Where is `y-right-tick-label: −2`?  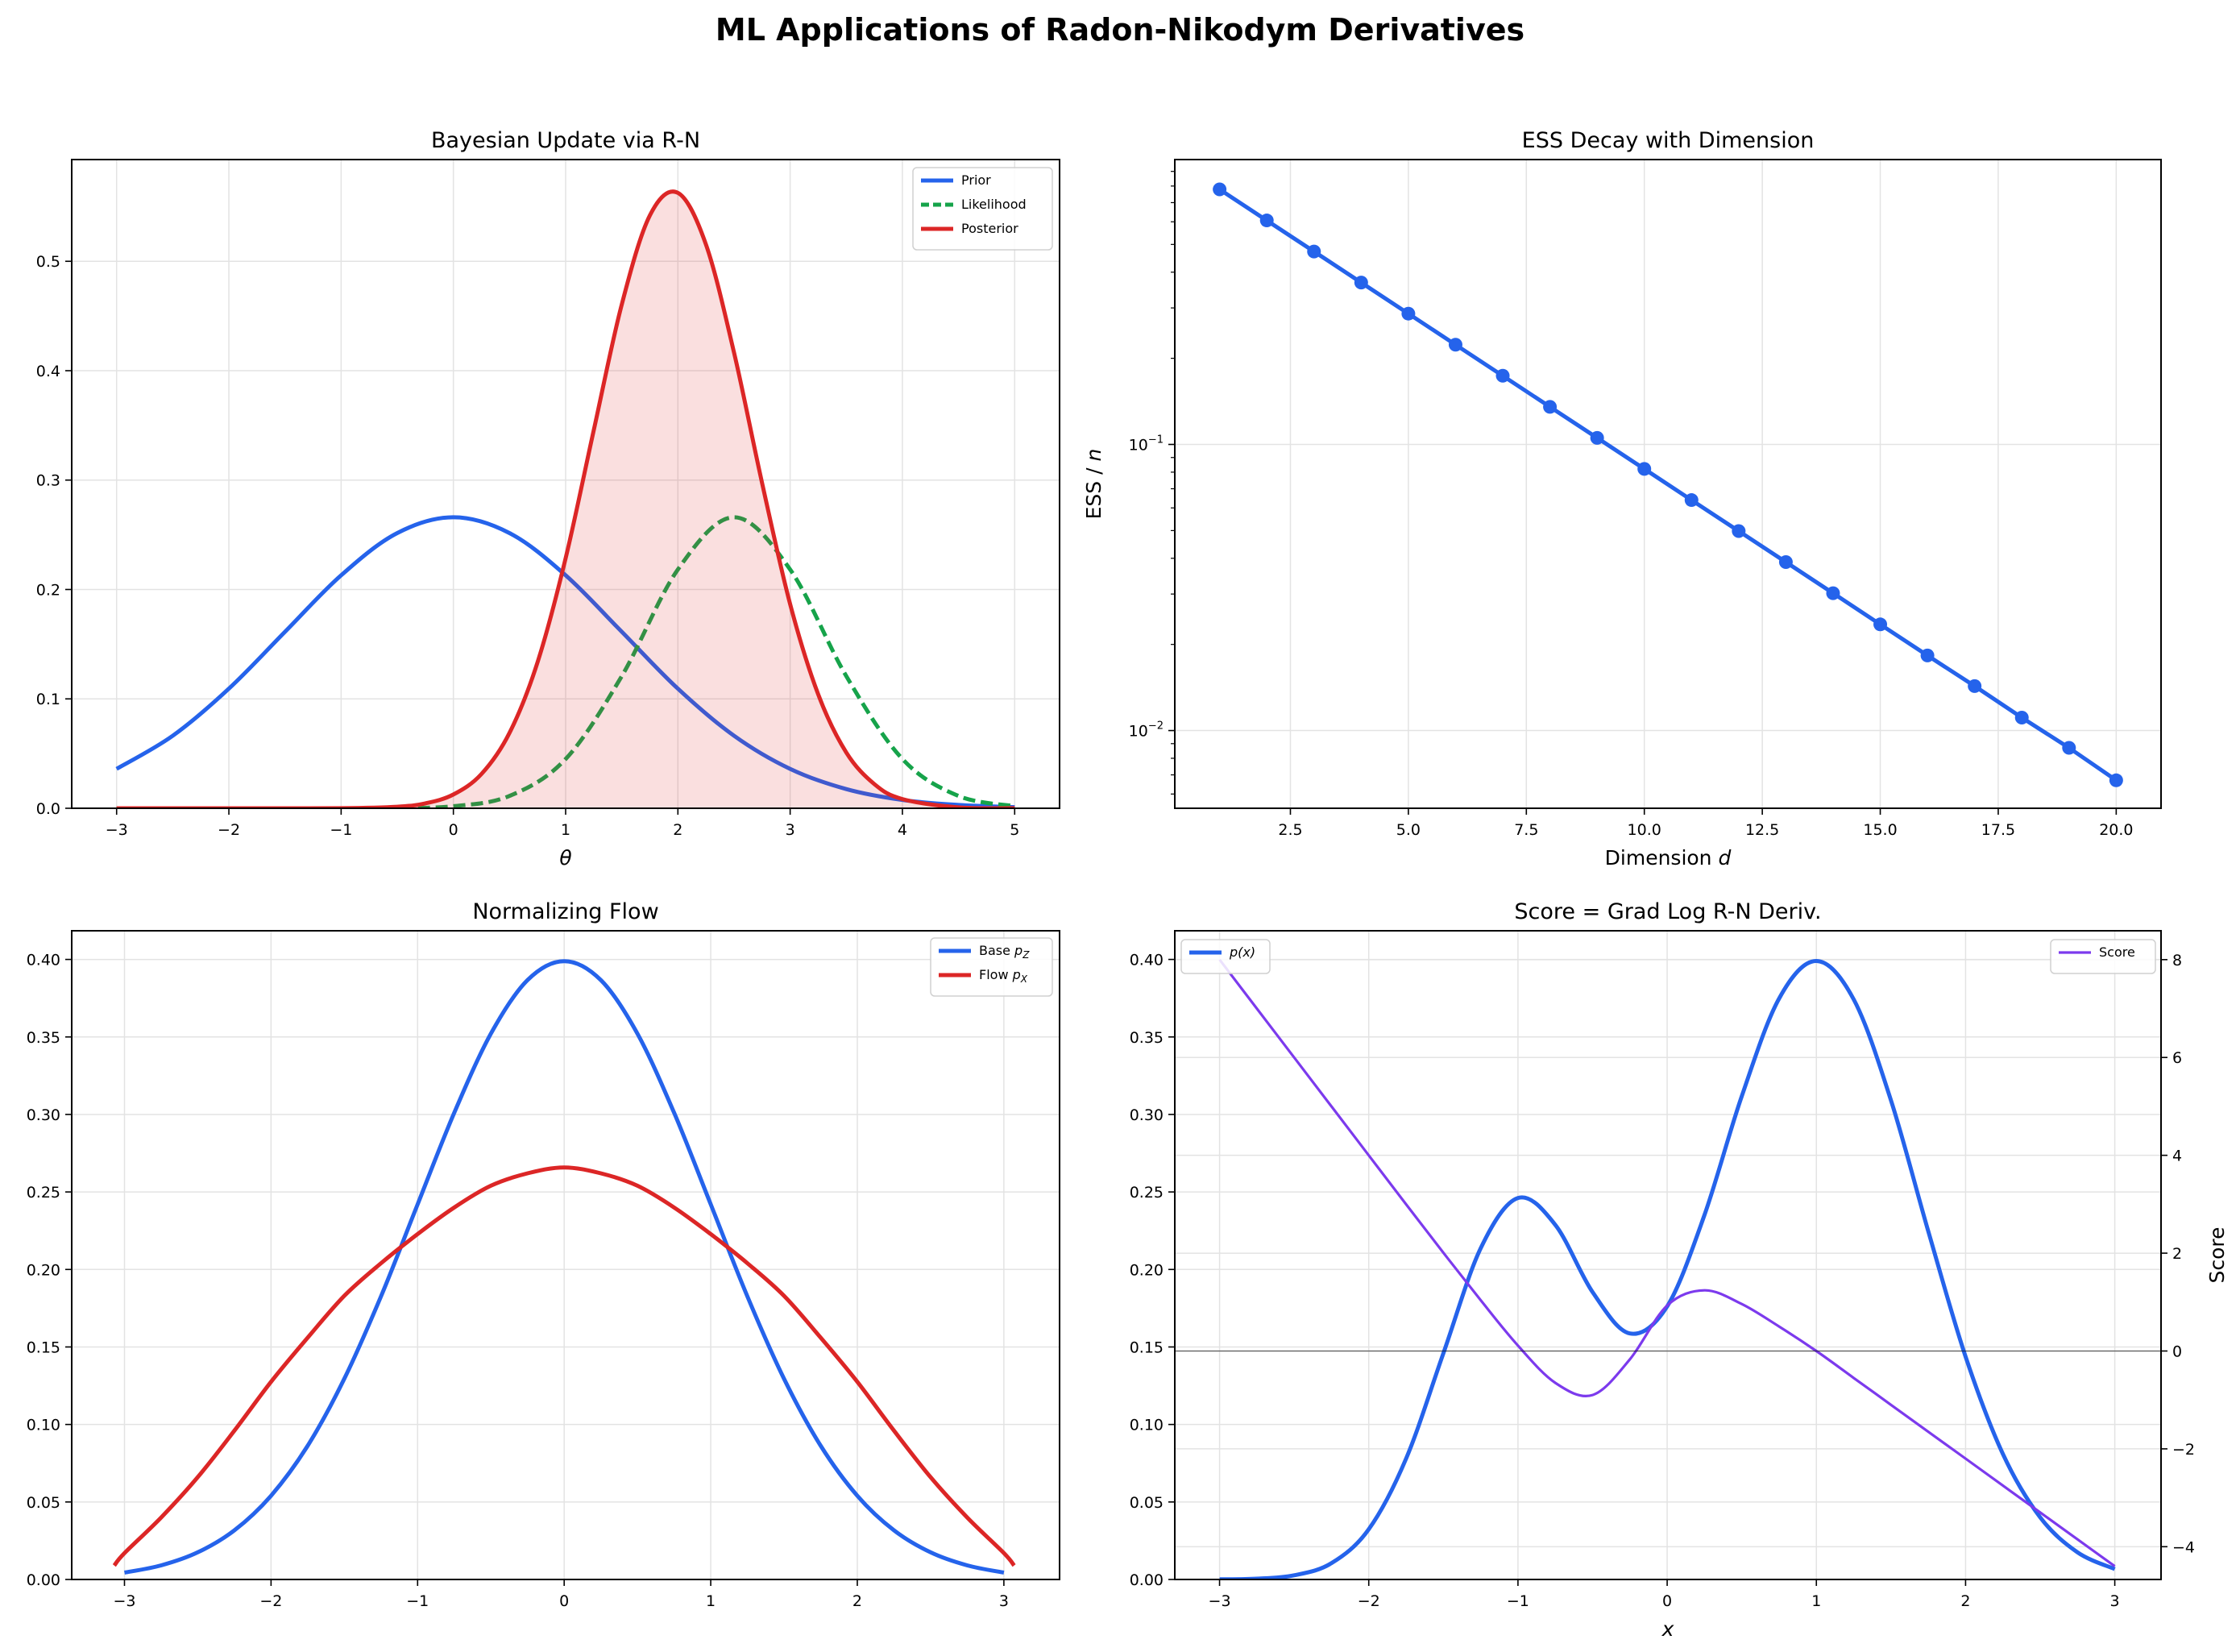
y-right-tick-label: −2 is located at coordinates (2183, 1450).